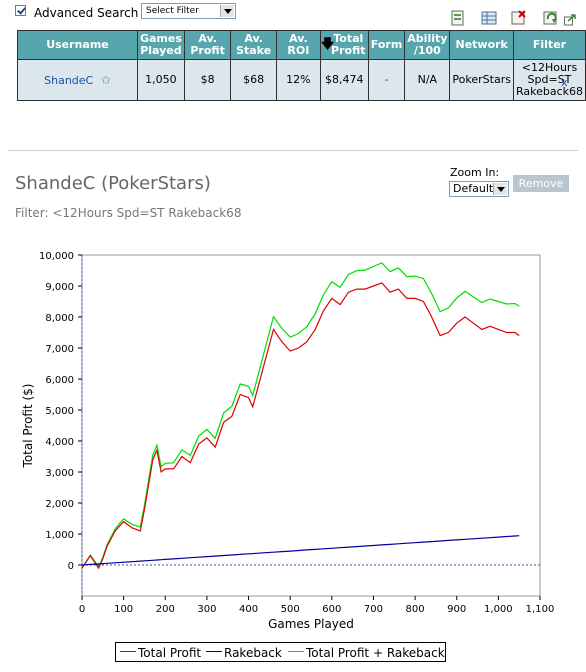 The height and width of the screenshot is (672, 586). I want to click on player-title: ShandeC (PokerStars), so click(113, 183).